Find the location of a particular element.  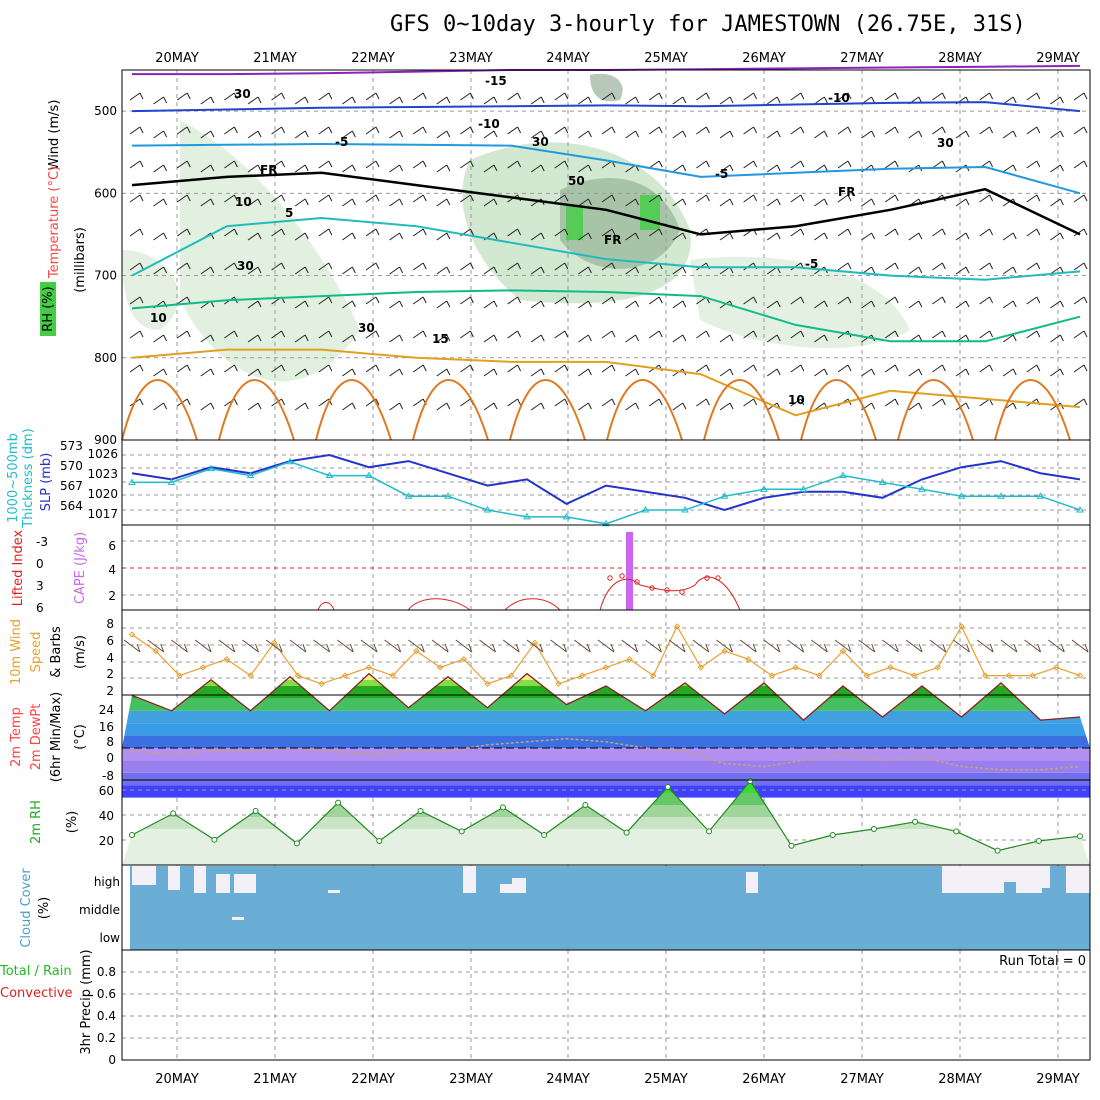

ylabel-cloud-cover: Cloud Cover is located at coordinates (26, 908).